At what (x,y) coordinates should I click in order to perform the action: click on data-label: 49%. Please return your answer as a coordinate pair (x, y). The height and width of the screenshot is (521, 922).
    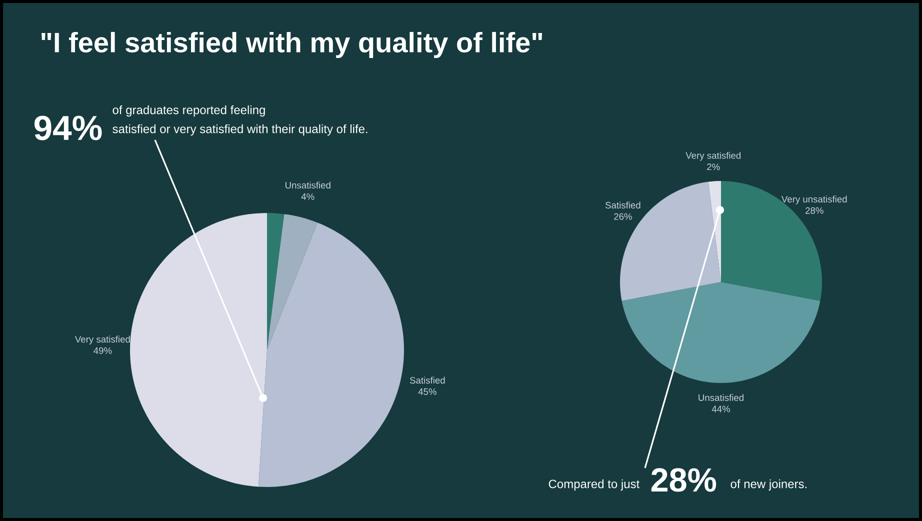
    Looking at the image, I should click on (103, 350).